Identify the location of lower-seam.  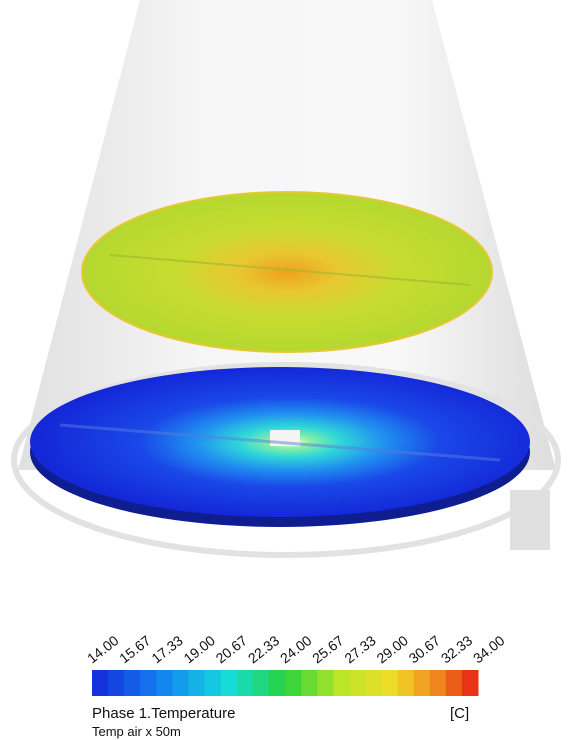
(280, 442).